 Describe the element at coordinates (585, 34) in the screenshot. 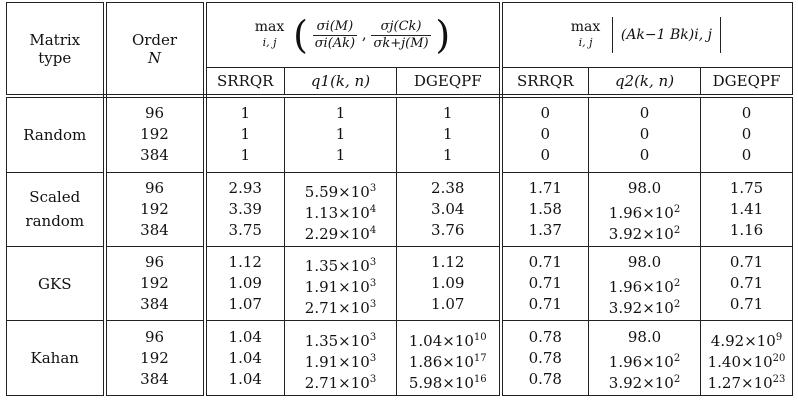

I see `max-operator-2: max i, j` at that location.